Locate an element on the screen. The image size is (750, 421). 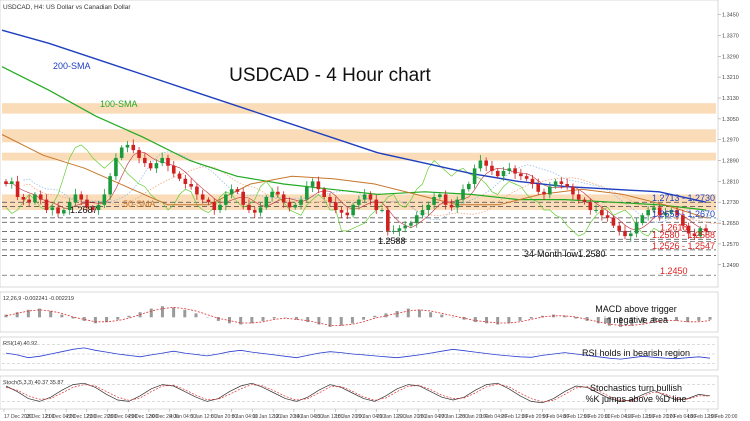
macd-note: MACD above trigger in negative area is located at coordinates (636, 314).